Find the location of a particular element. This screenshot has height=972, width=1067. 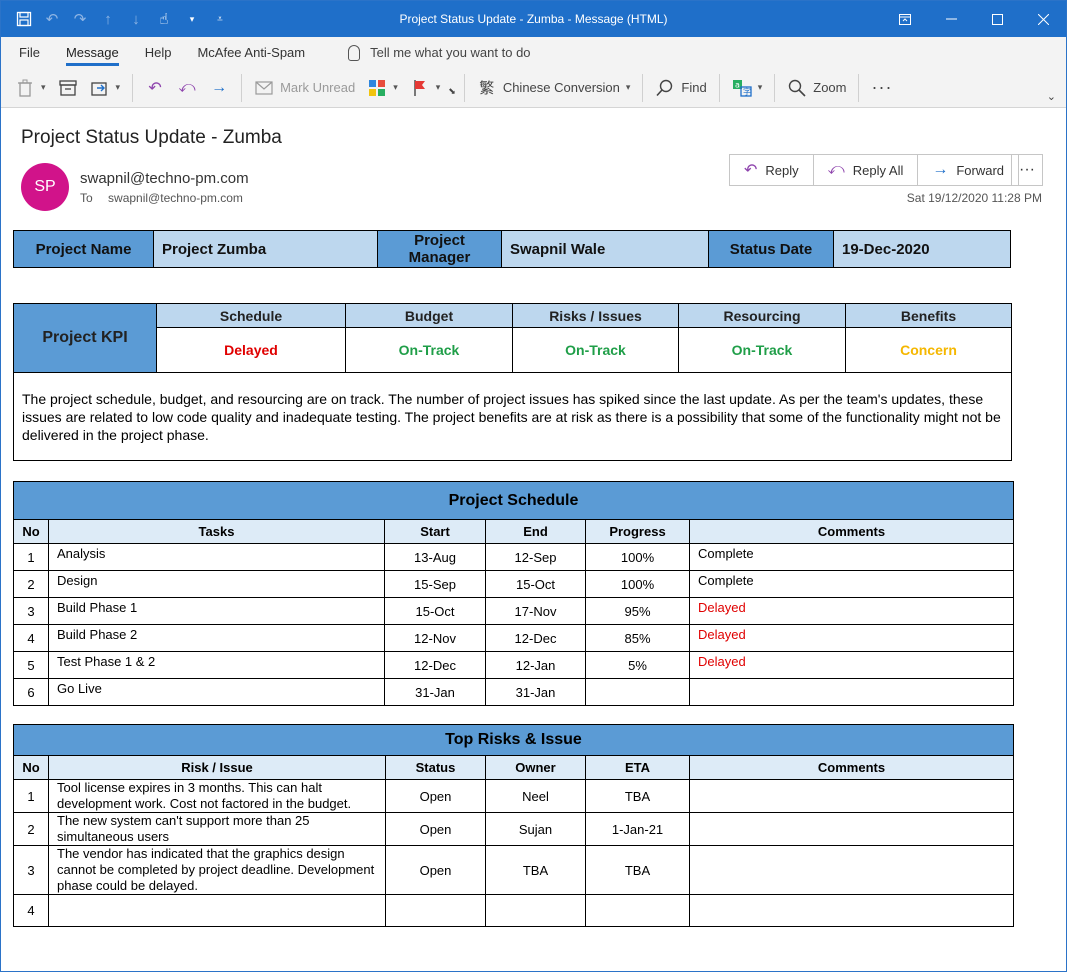

tab-mcafee-anti-spam: McAfee Anti-Spam is located at coordinates (251, 52).